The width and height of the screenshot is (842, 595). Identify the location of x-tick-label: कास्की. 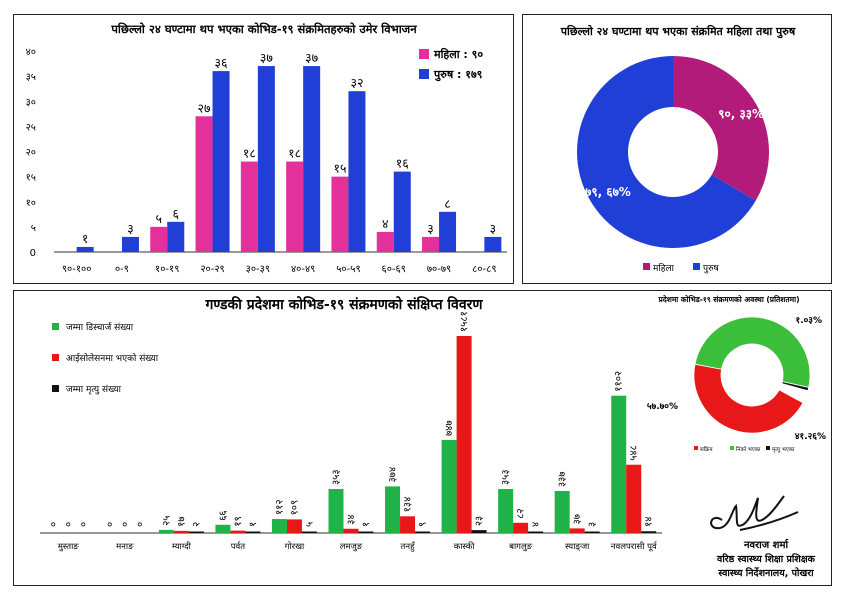
(465, 546).